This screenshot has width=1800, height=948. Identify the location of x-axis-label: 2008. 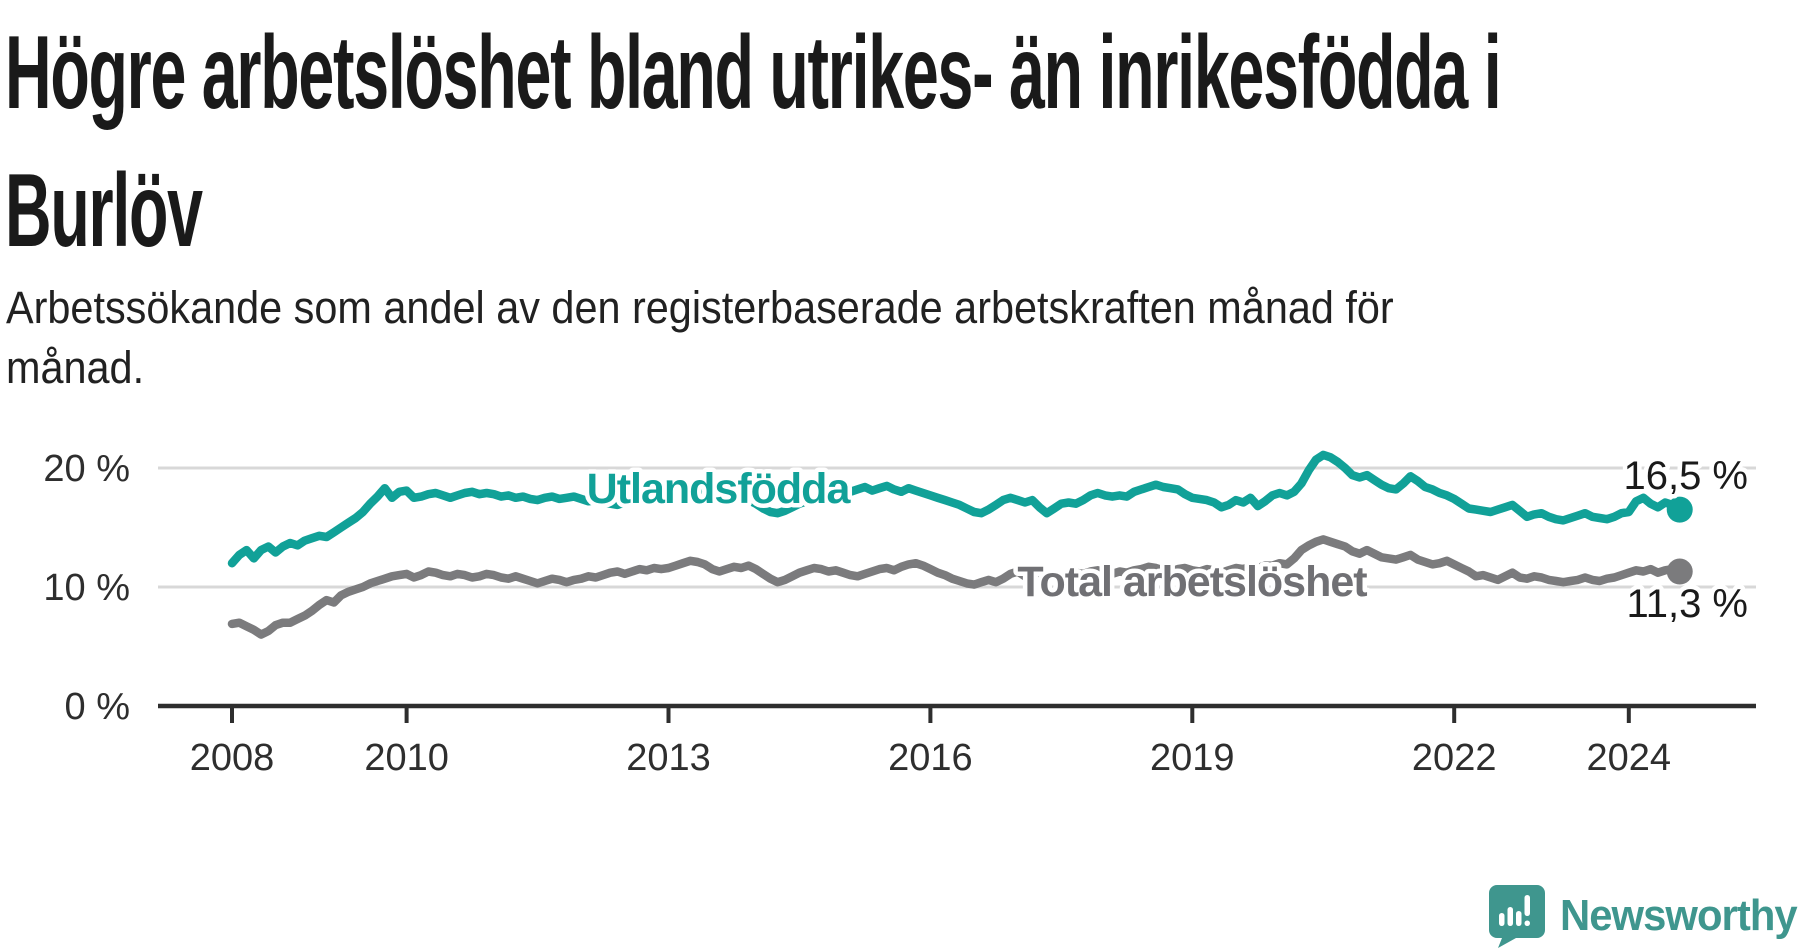
(232, 758).